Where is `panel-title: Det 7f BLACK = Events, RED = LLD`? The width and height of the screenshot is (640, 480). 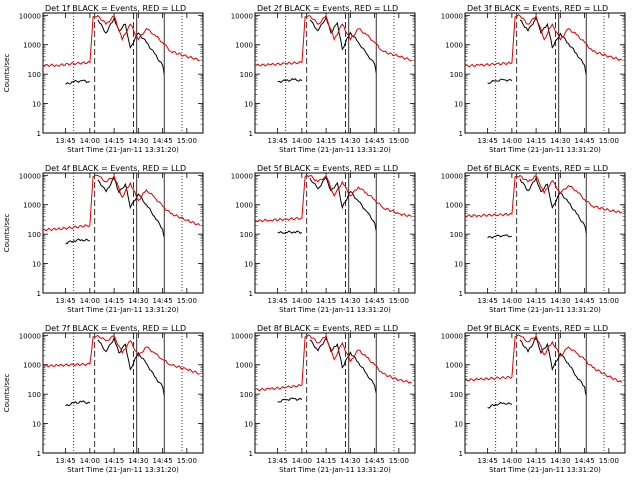
panel-title: Det 7f BLACK = Events, RED = LLD is located at coordinates (115, 328).